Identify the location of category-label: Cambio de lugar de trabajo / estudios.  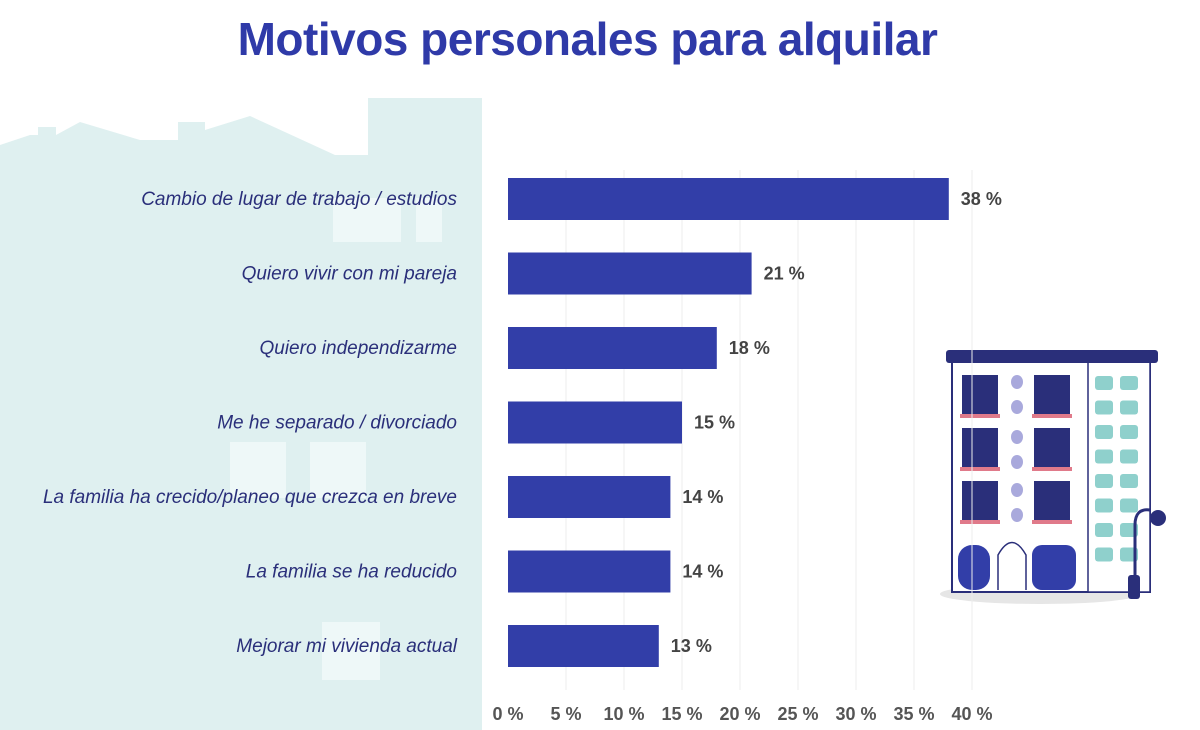
(299, 199).